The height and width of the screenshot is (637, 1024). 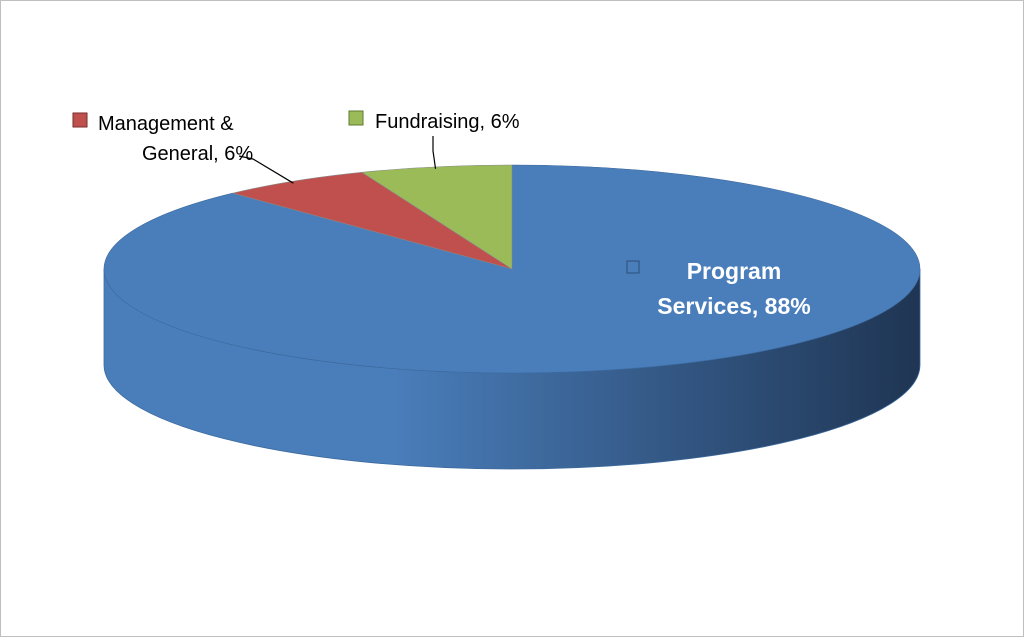 I want to click on data-label-program-services-line2: Services, 88%, so click(x=733, y=306).